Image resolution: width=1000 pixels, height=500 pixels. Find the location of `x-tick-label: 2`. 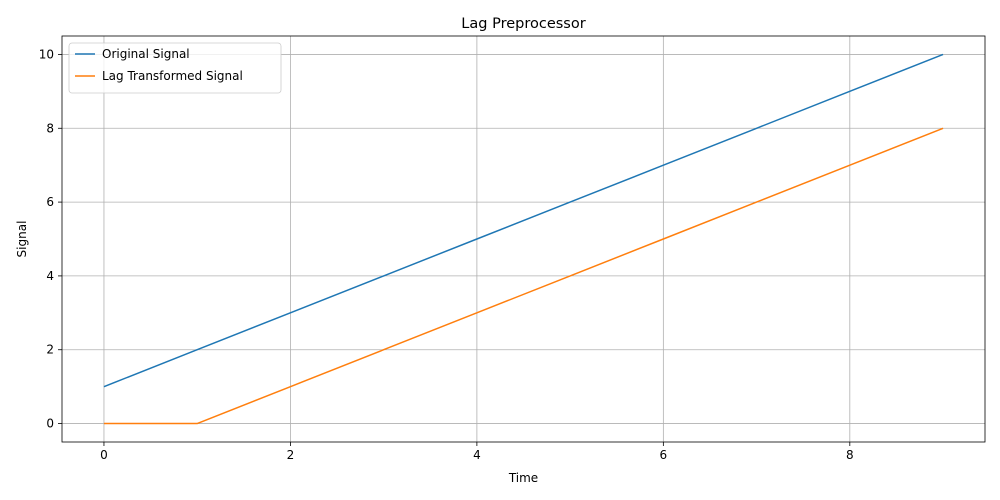

x-tick-label: 2 is located at coordinates (291, 455).